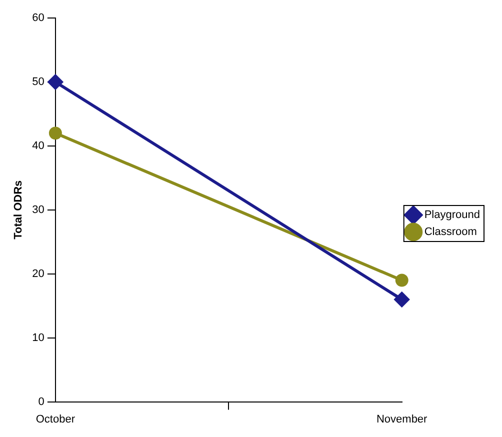 Image resolution: width=502 pixels, height=437 pixels. I want to click on y-tick-label: 60, so click(38, 18).